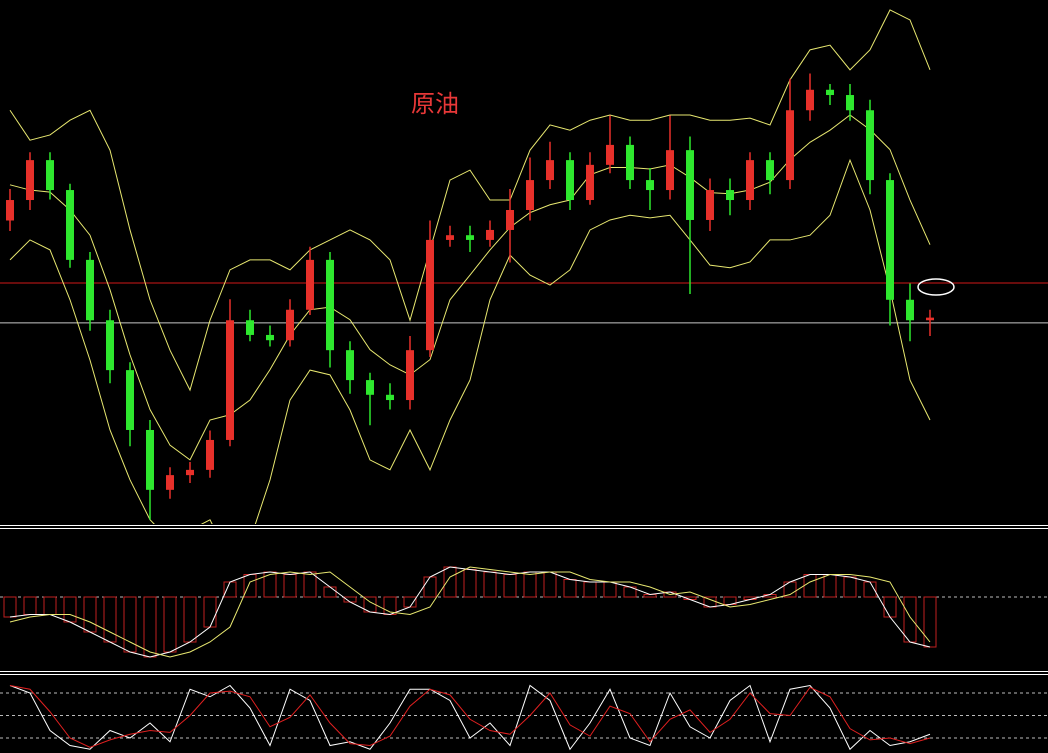 The width and height of the screenshot is (1048, 753). What do you see at coordinates (936, 287) in the screenshot?
I see `annotation-ellipse` at bounding box center [936, 287].